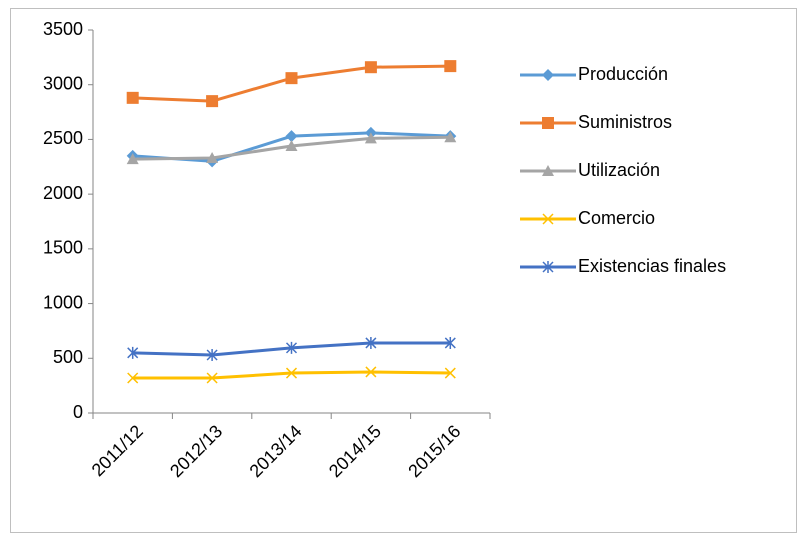  Describe the element at coordinates (78, 412) in the screenshot. I see `y-tick-label: 0` at that location.